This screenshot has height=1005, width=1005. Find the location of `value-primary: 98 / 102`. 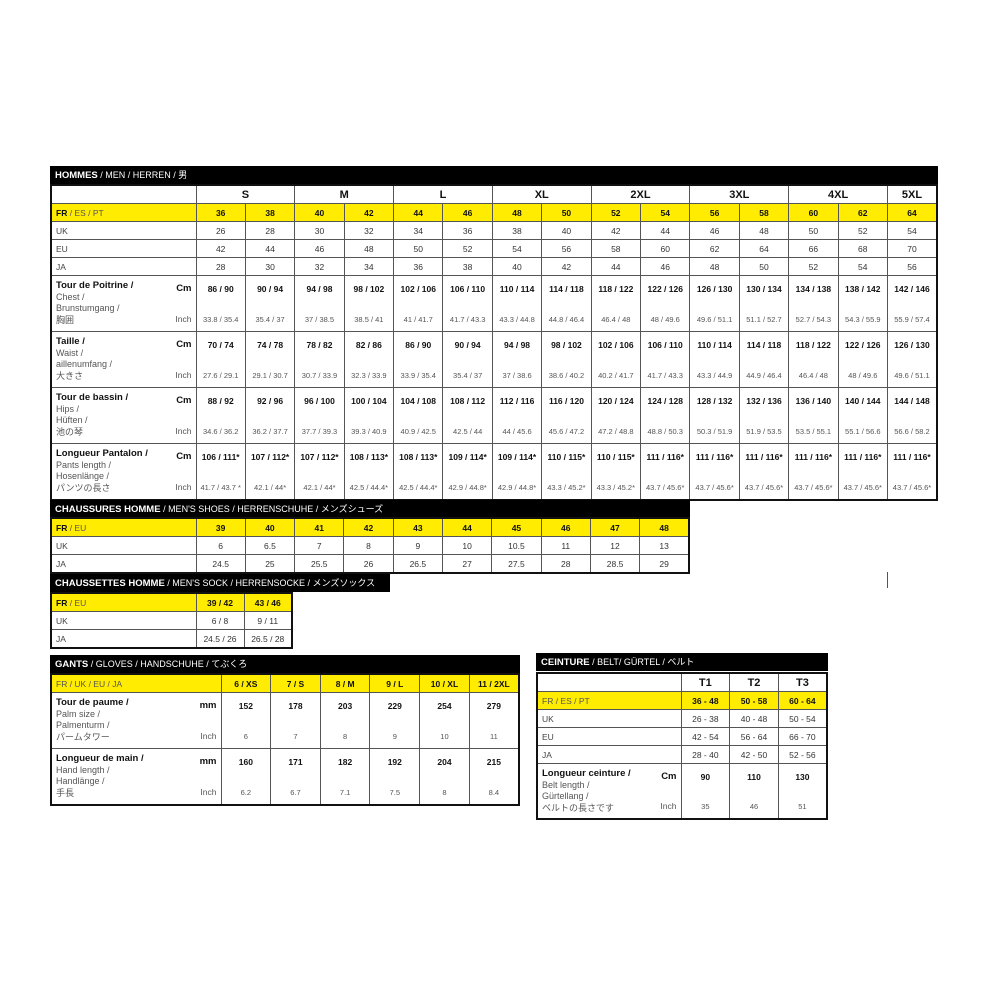

value-primary: 98 / 102 is located at coordinates (369, 289).